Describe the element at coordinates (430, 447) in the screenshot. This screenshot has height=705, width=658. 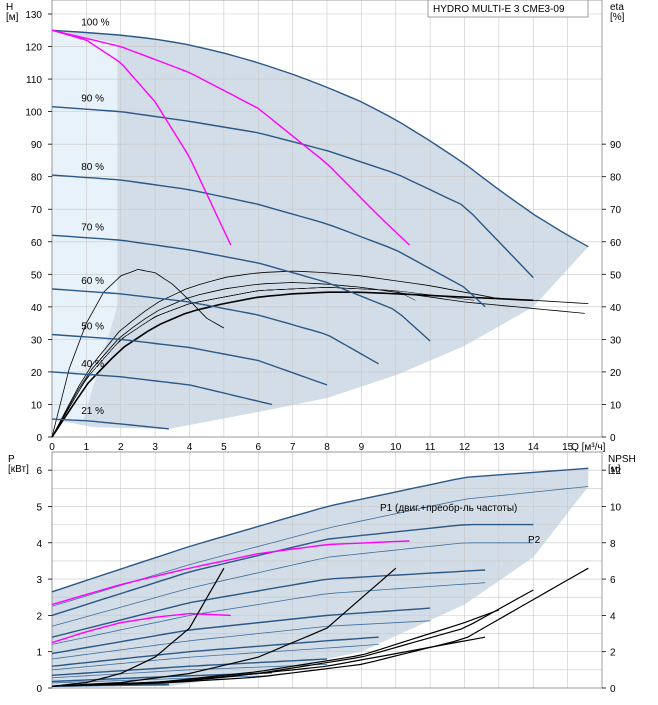
I see `x-tick-label: 11` at that location.